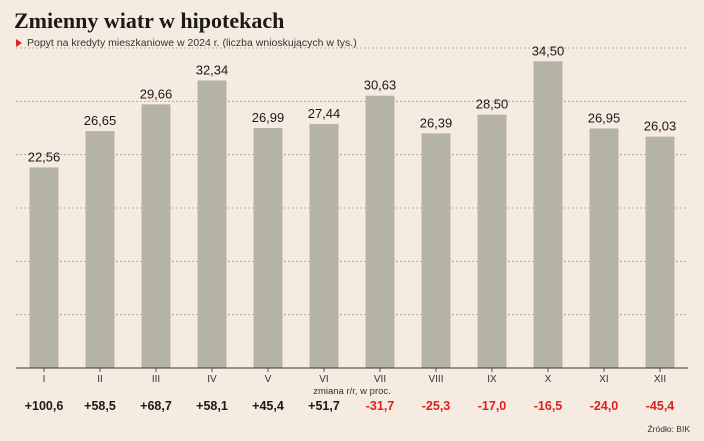 The height and width of the screenshot is (441, 704). Describe the element at coordinates (492, 379) in the screenshot. I see `x-tick-label: IX` at that location.